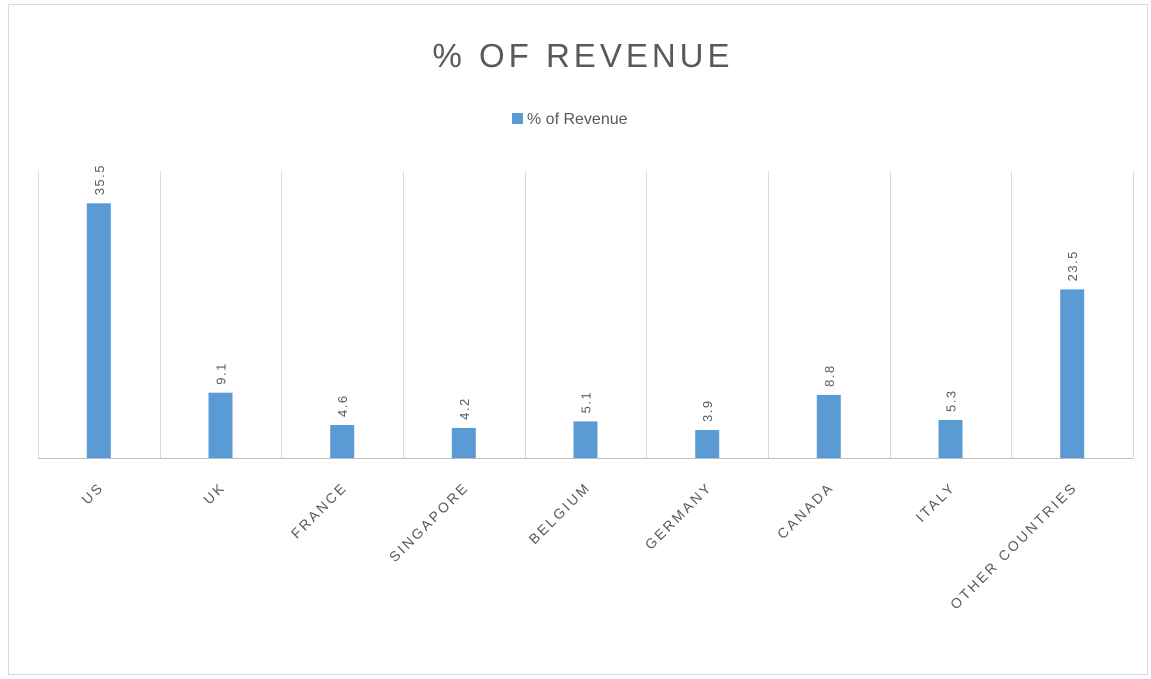 Image resolution: width=1151 pixels, height=679 pixels. What do you see at coordinates (559, 513) in the screenshot?
I see `x-tick-label: BELGIUM` at bounding box center [559, 513].